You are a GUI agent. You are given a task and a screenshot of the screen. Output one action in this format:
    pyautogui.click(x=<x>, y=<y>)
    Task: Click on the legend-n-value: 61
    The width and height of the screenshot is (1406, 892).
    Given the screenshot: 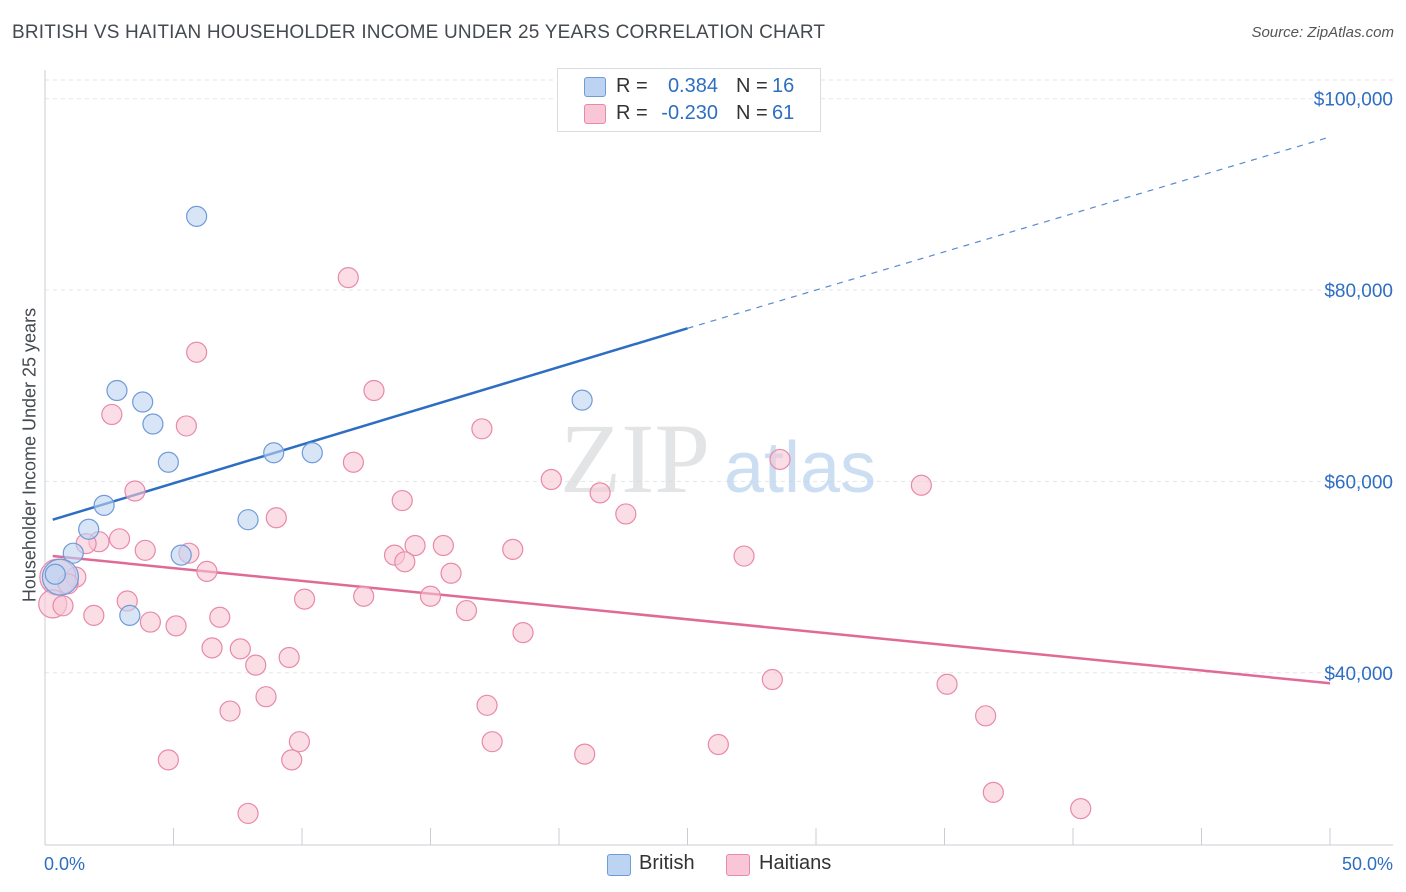 What is the action you would take?
    pyautogui.click(x=783, y=113)
    